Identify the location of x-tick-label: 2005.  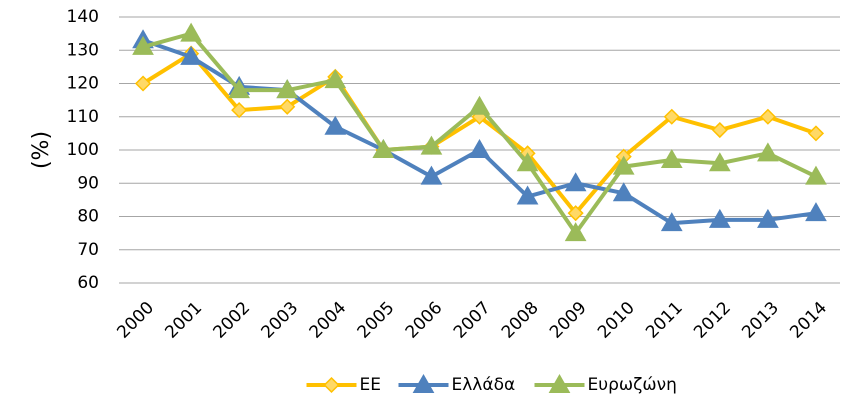
(376, 320).